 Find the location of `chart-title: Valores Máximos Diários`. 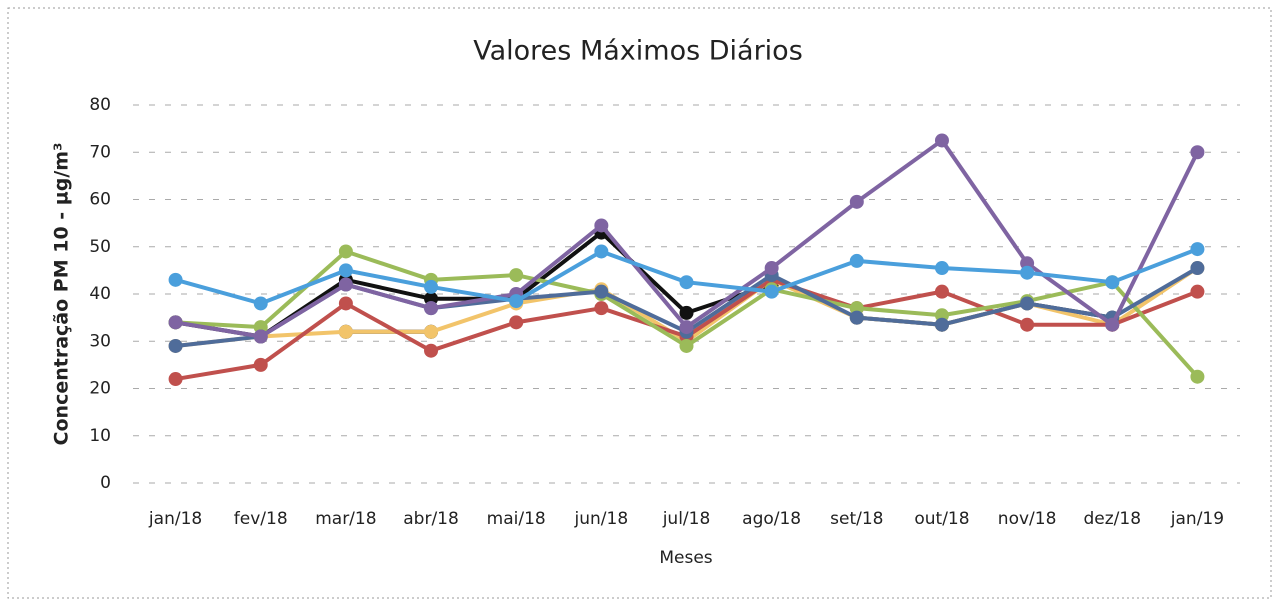

chart-title: Valores Máximos Diários is located at coordinates (638, 51).